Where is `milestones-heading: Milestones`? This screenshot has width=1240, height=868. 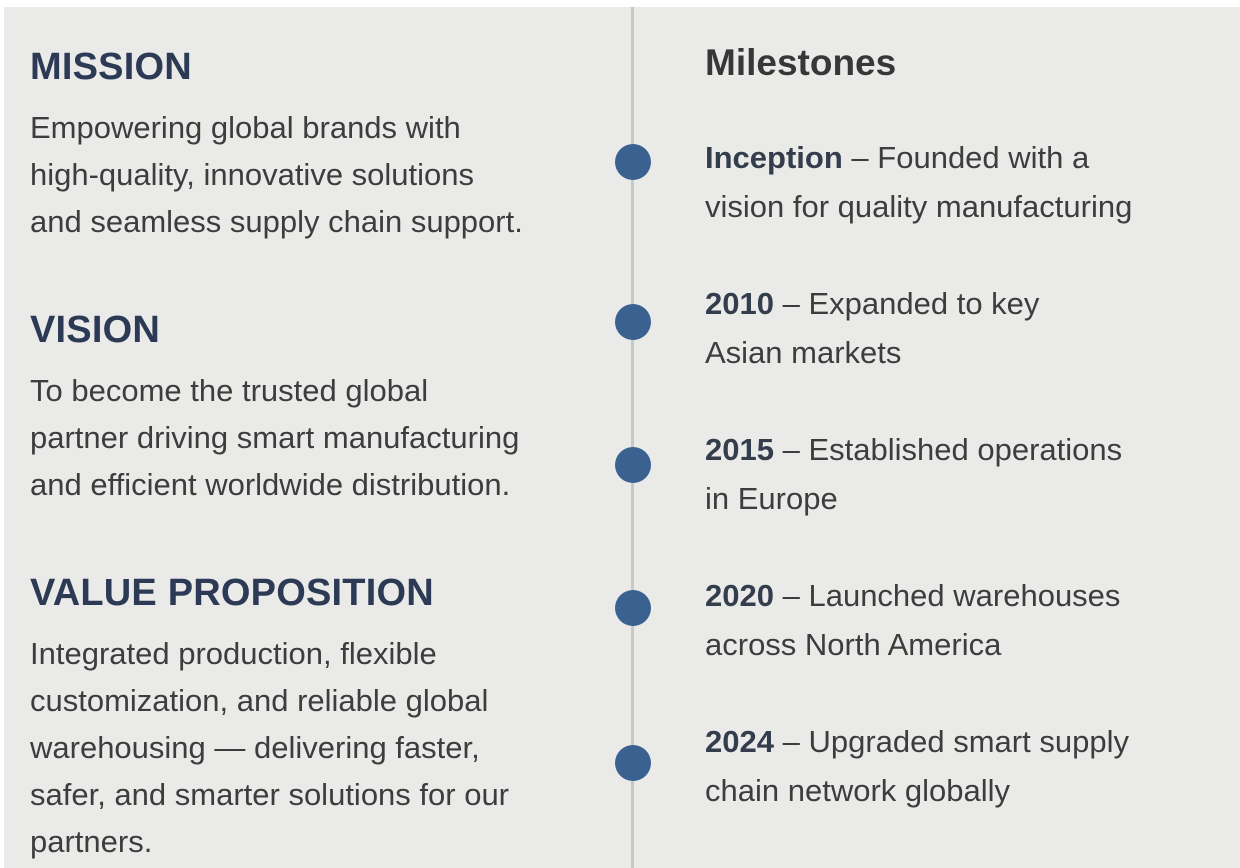
milestones-heading: Milestones is located at coordinates (801, 62).